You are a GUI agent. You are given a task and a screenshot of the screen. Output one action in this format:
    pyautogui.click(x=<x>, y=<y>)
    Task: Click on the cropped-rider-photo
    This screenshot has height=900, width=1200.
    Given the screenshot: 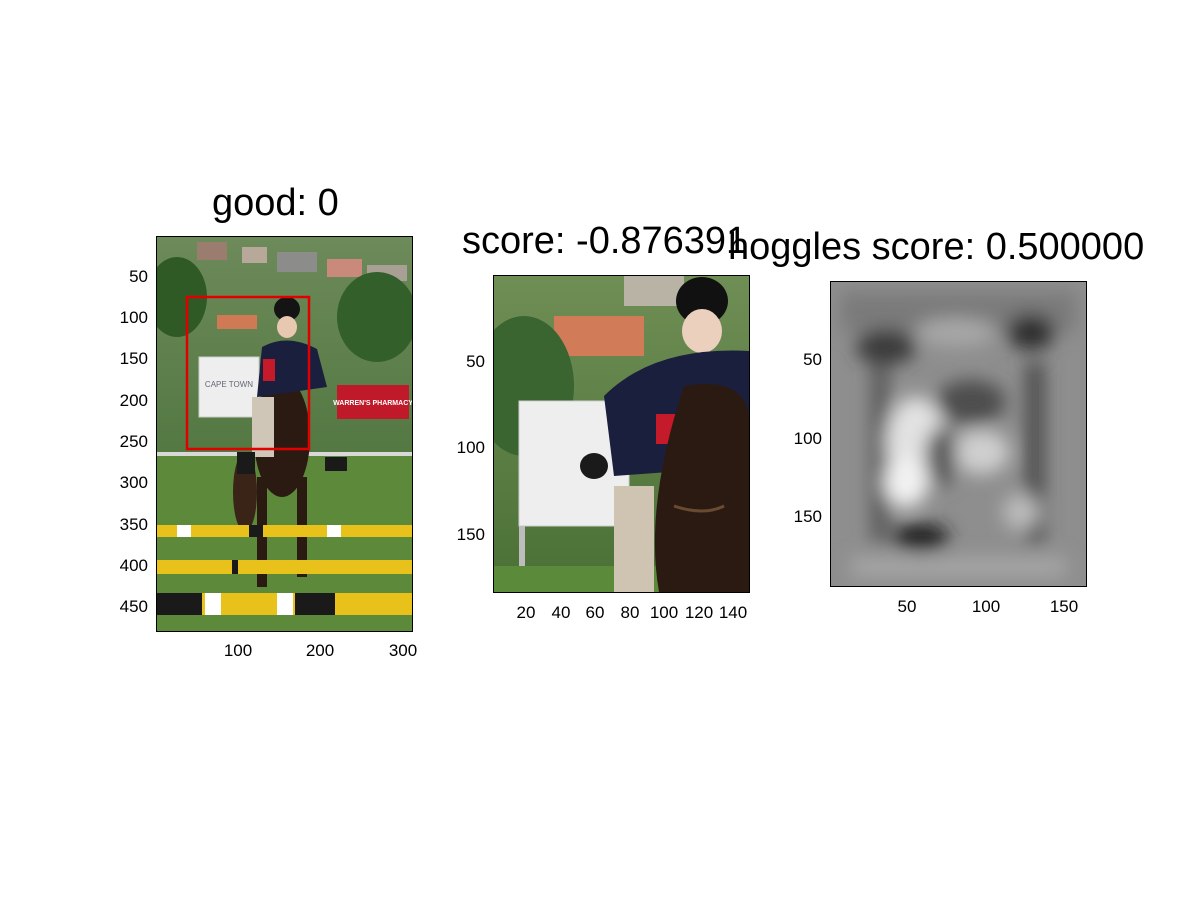 What is the action you would take?
    pyautogui.click(x=621, y=434)
    